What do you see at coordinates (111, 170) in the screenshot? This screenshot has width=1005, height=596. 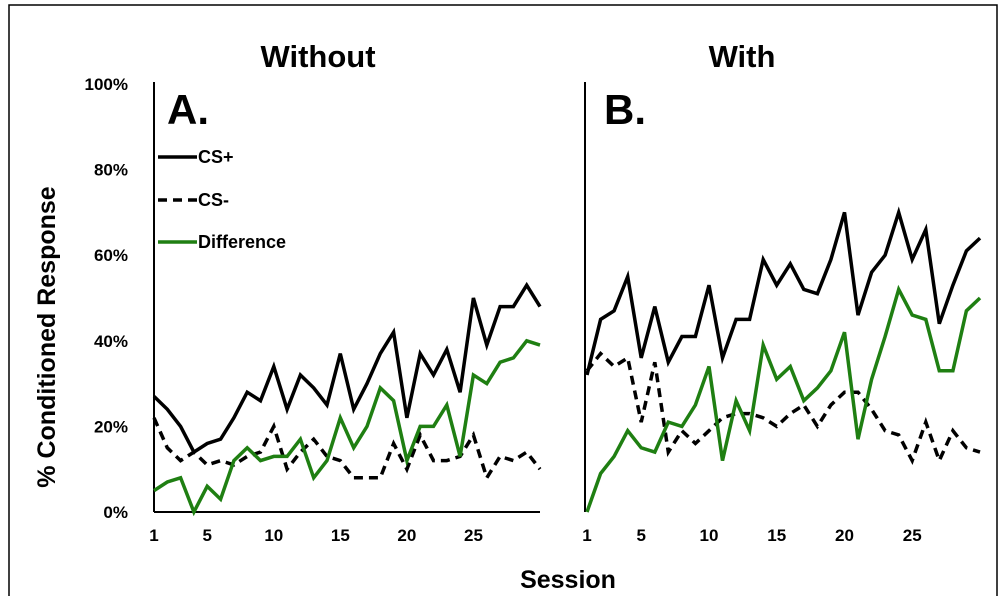 I see `y-tick-label: 80%` at bounding box center [111, 170].